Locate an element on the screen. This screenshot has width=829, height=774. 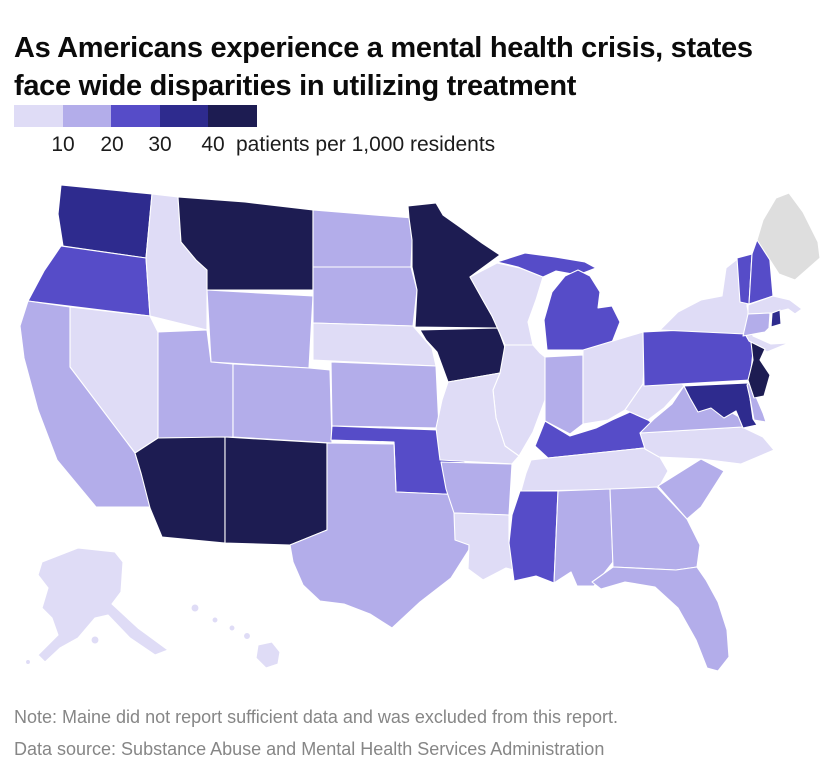
state-arizona is located at coordinates (180, 490).